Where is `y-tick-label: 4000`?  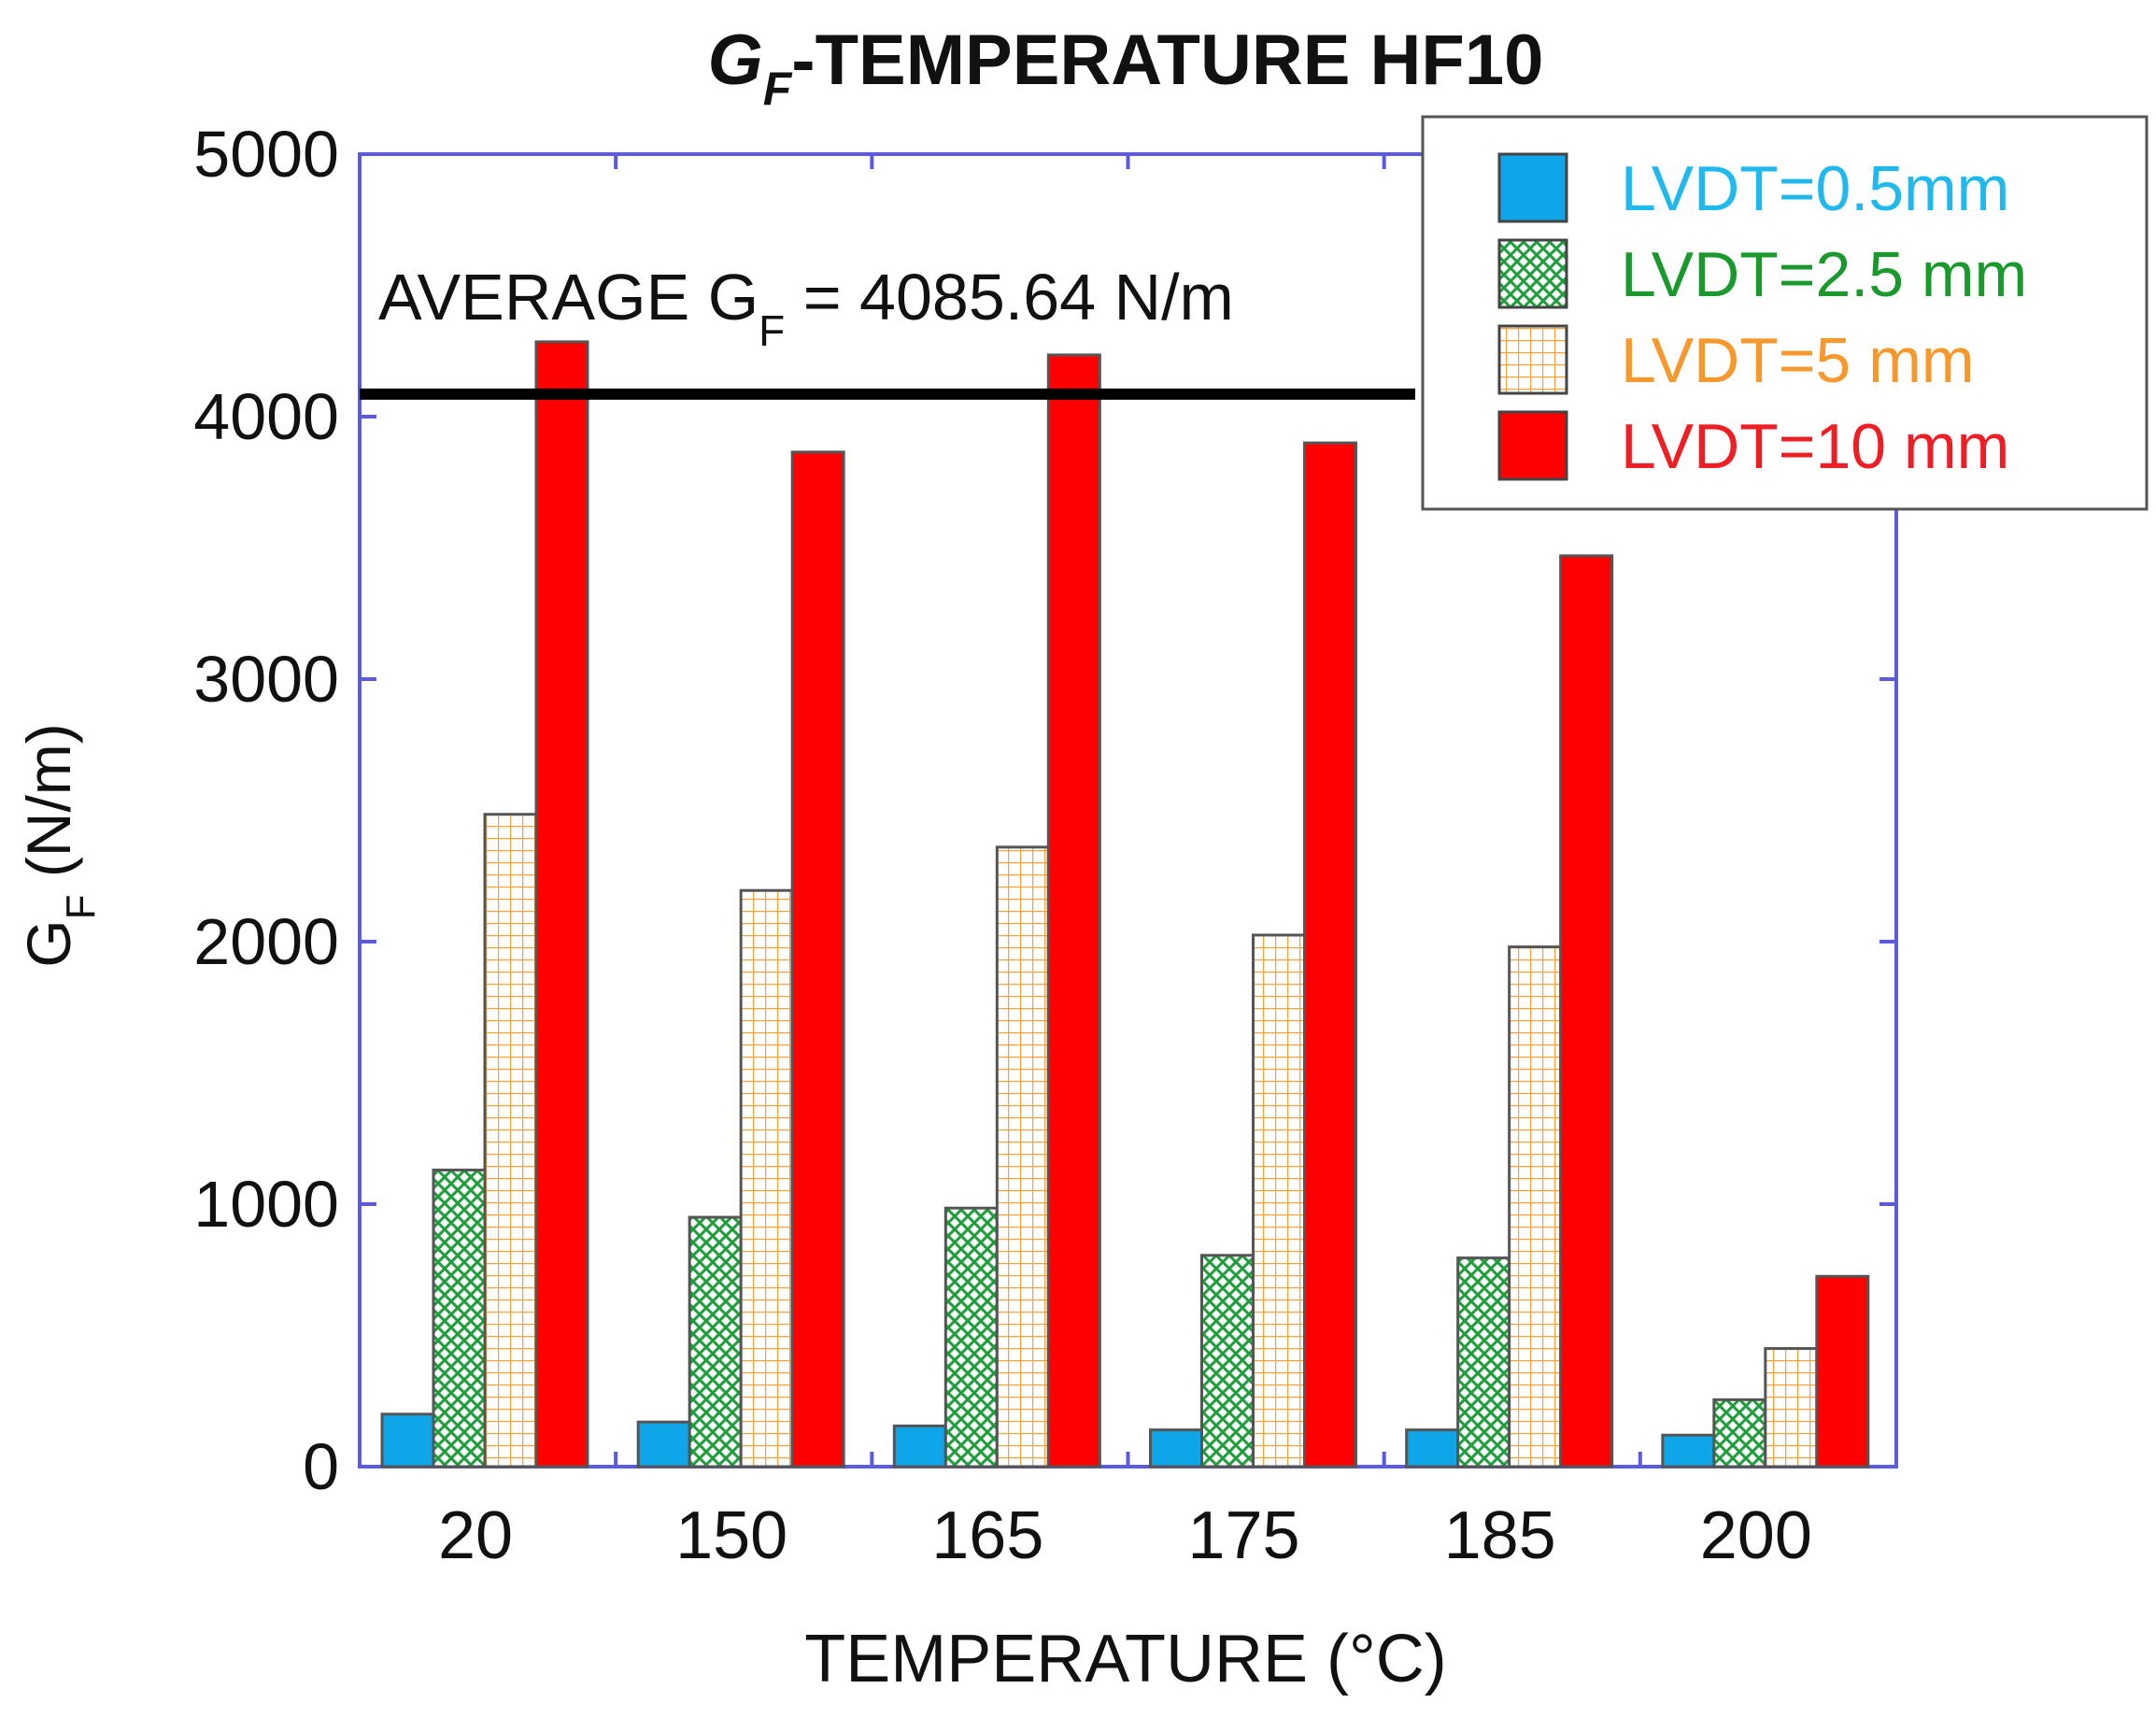 y-tick-label: 4000 is located at coordinates (266, 416).